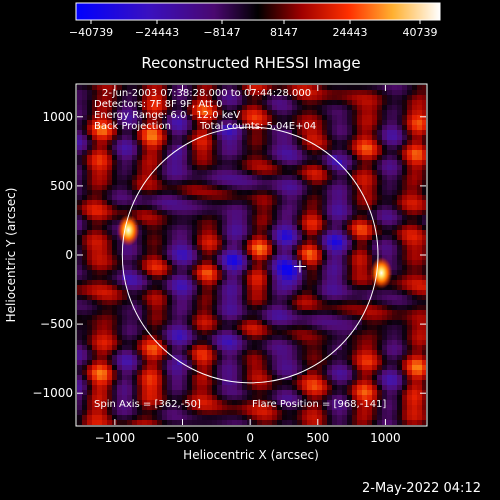 The width and height of the screenshot is (500, 500). I want to click on colorbar-ticks: −40739 −24443 −8147 8147 24443 40739, so click(253, 29).